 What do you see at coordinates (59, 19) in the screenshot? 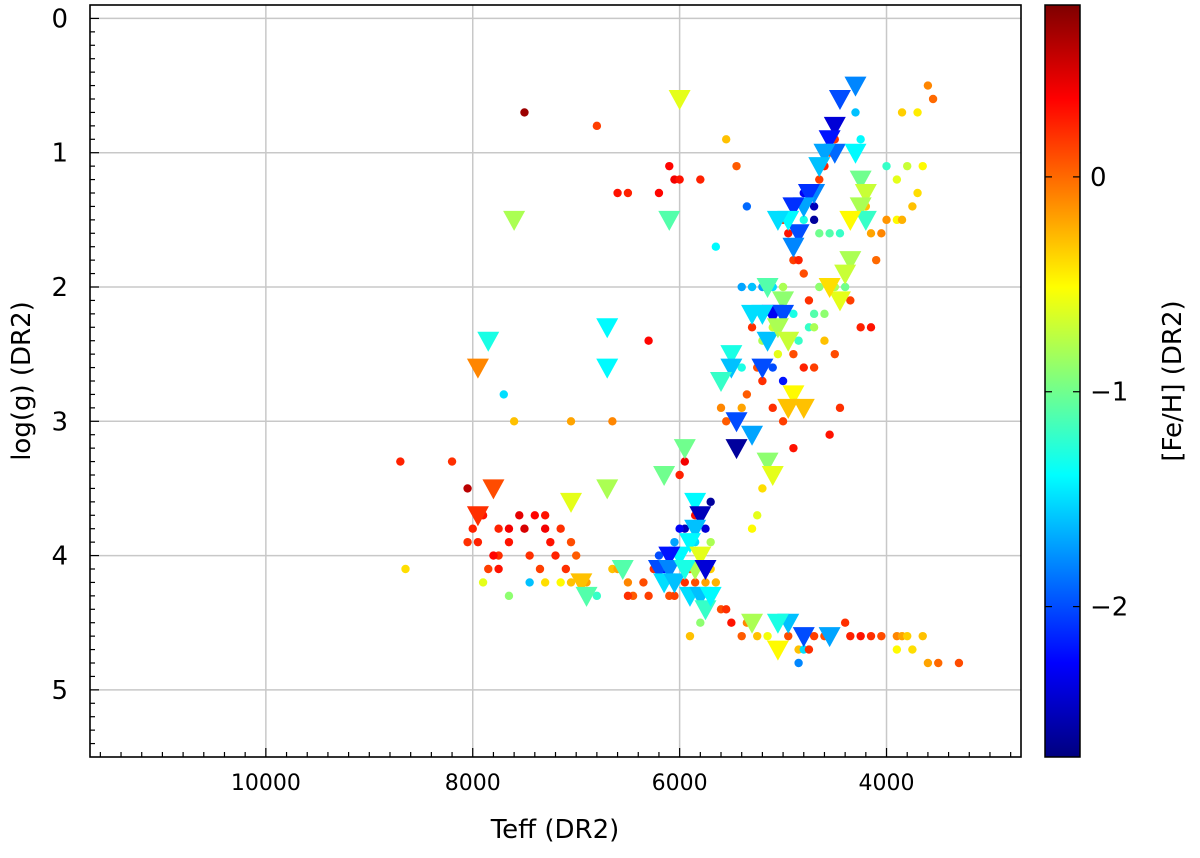
I see `y-tick-label: 0` at bounding box center [59, 19].